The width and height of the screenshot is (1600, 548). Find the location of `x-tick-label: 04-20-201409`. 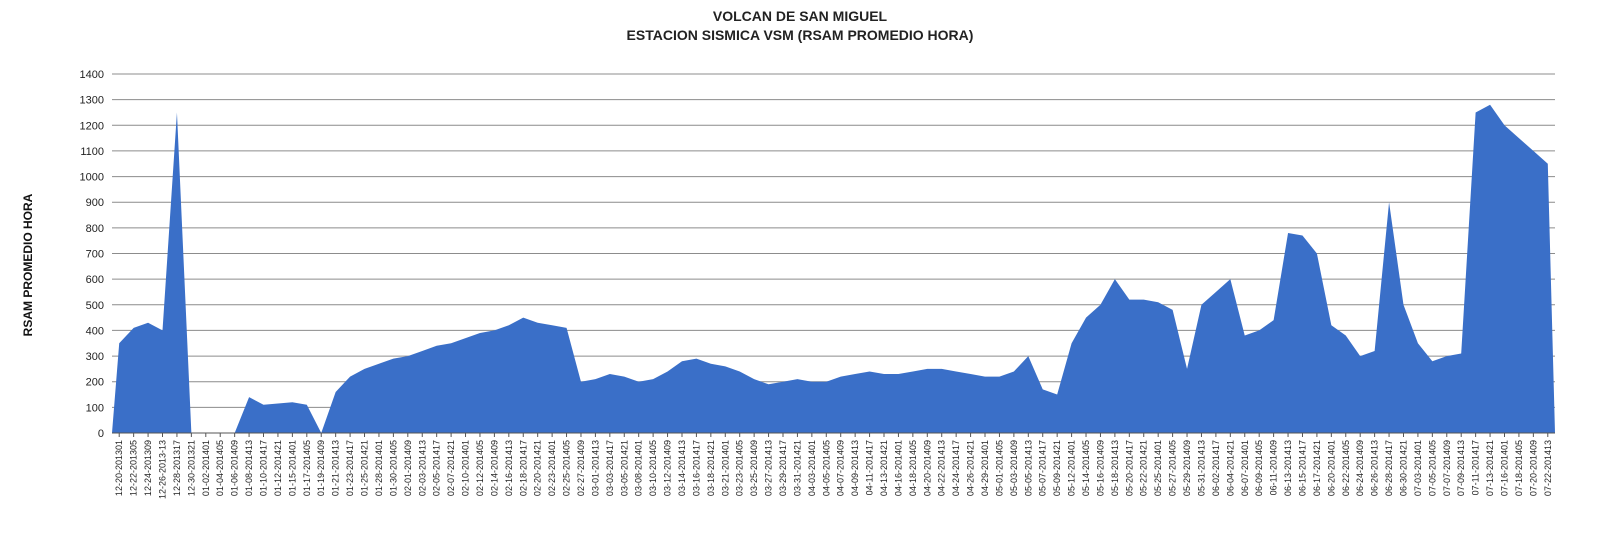

x-tick-label: 04-20-201409 is located at coordinates (927, 468).